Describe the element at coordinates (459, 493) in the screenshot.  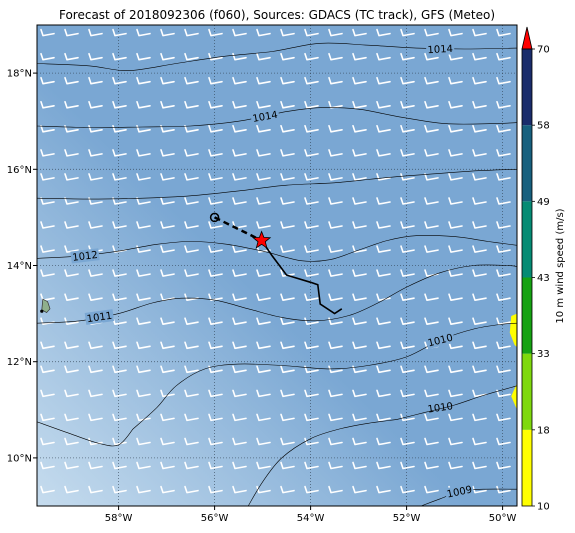
I see `isobar-label: 1009` at that location.